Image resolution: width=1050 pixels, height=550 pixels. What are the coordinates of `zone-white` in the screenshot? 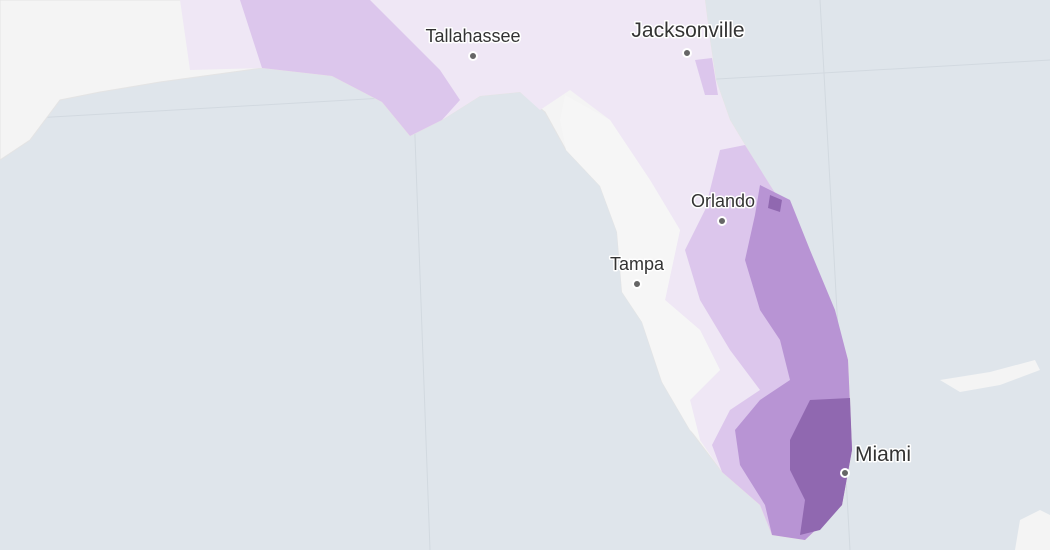 It's located at (640, 267).